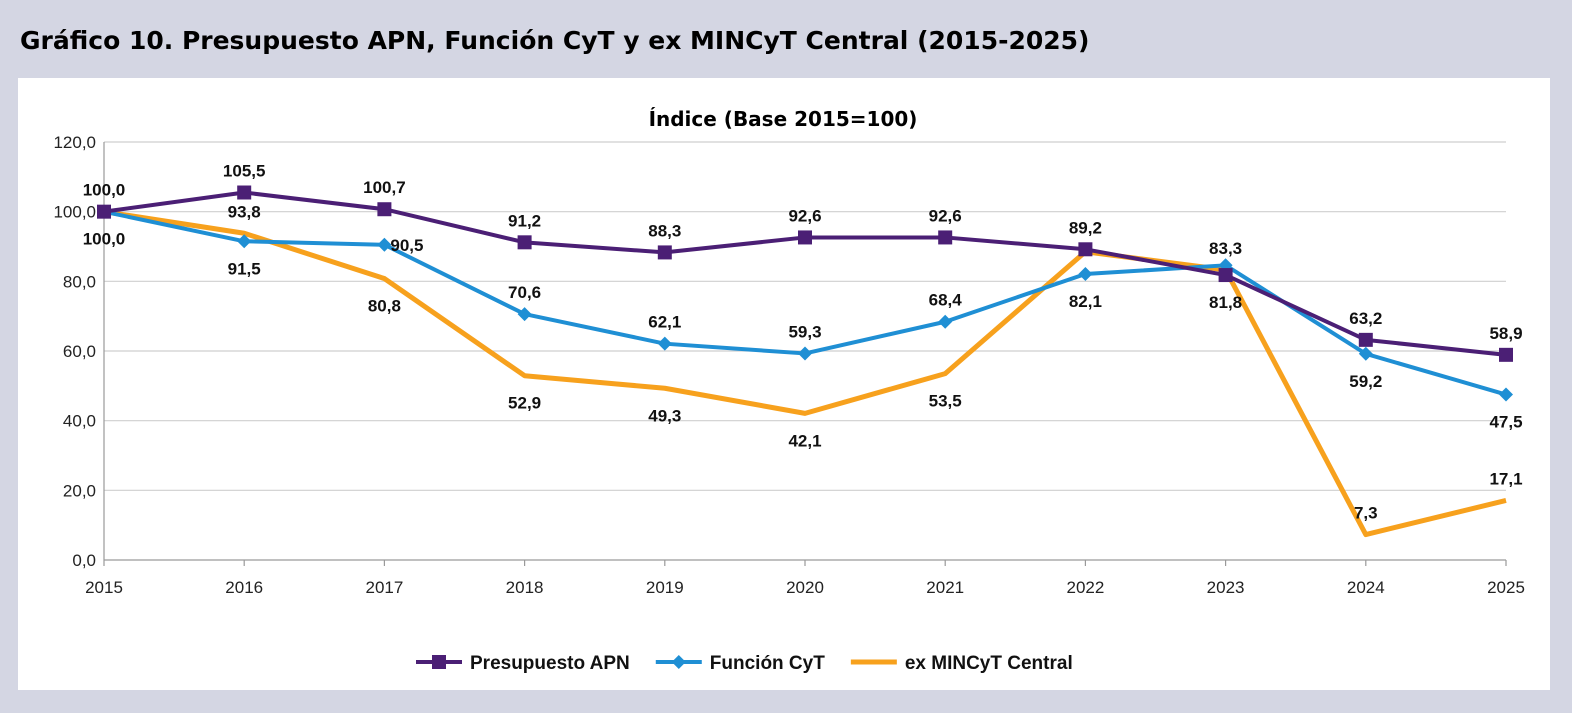 Image resolution: width=1572 pixels, height=713 pixels. I want to click on y-tick-label: 60,0, so click(79, 351).